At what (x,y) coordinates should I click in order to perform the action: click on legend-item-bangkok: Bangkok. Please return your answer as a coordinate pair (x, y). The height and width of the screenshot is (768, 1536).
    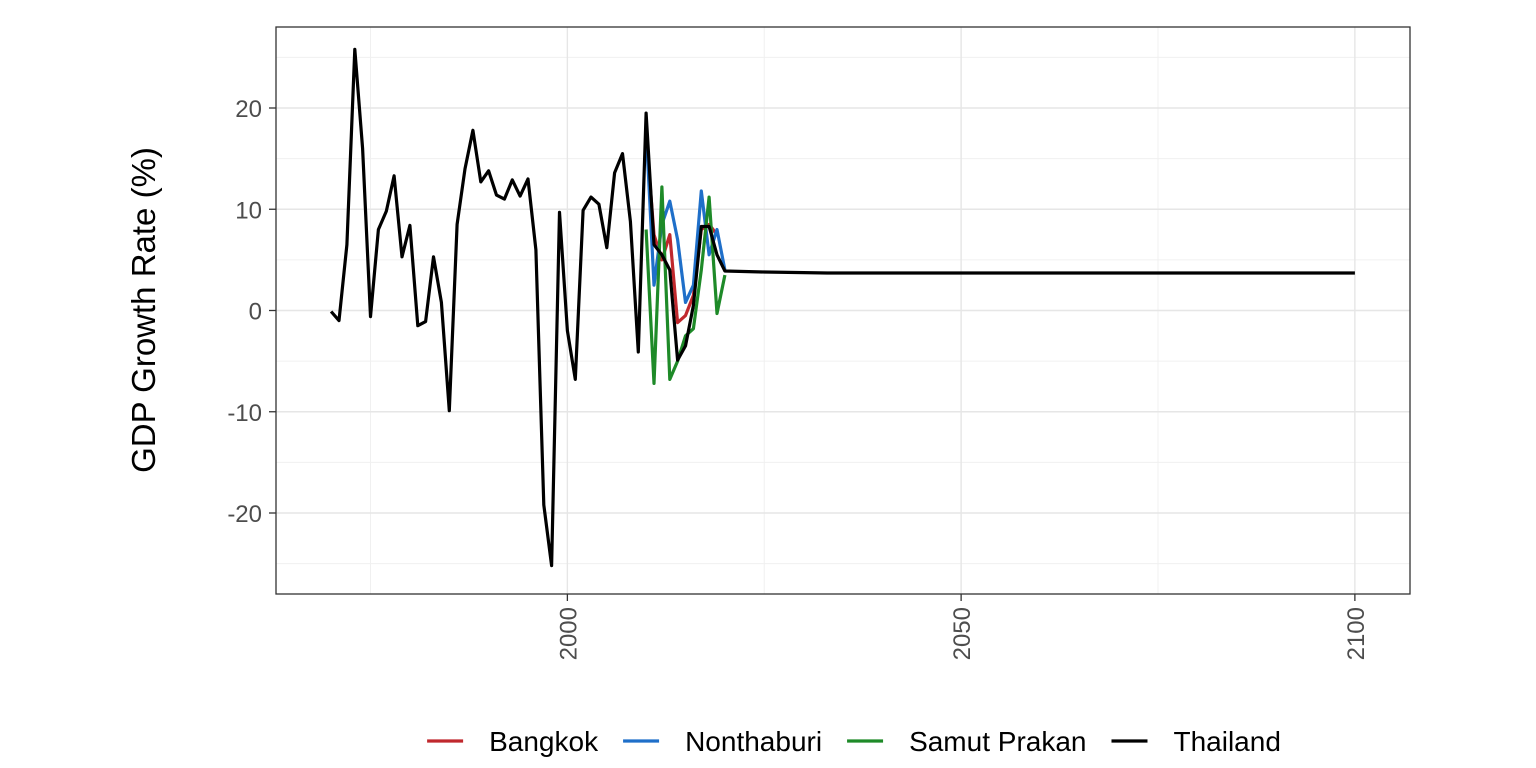
    Looking at the image, I should click on (513, 741).